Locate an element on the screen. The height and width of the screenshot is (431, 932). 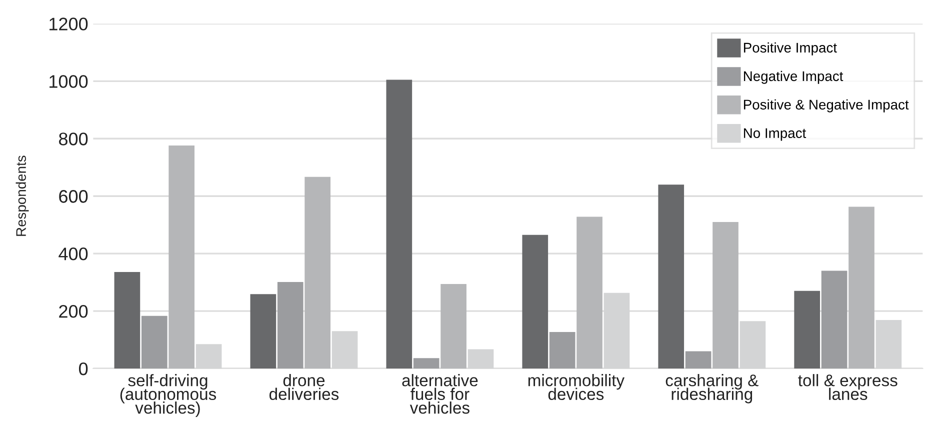
x-tick-label: alternative fuels for vehicles is located at coordinates (440, 394).